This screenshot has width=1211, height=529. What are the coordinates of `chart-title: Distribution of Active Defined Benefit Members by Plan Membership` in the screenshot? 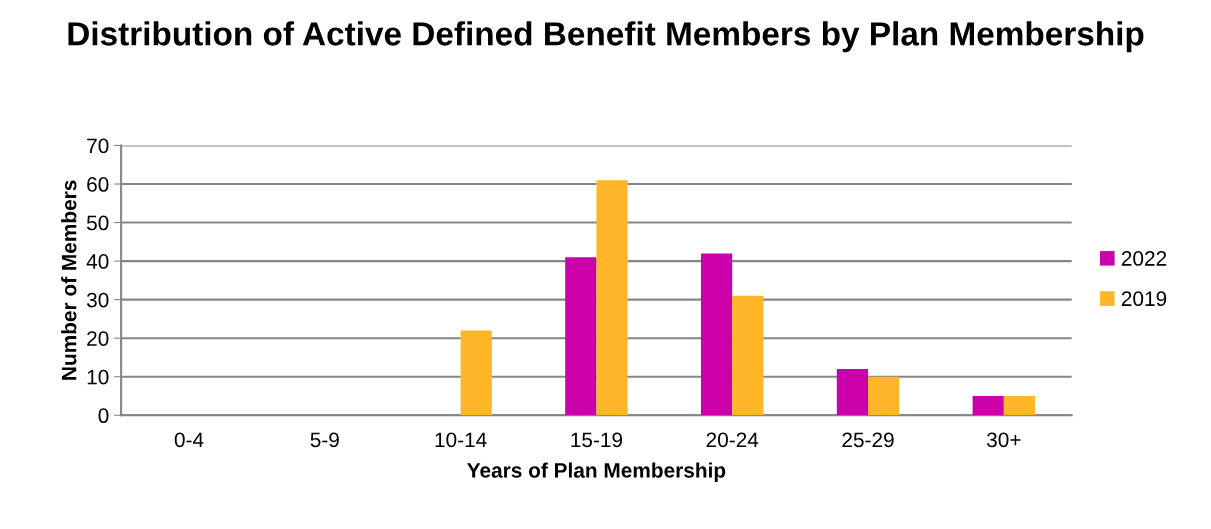 It's located at (606, 37).